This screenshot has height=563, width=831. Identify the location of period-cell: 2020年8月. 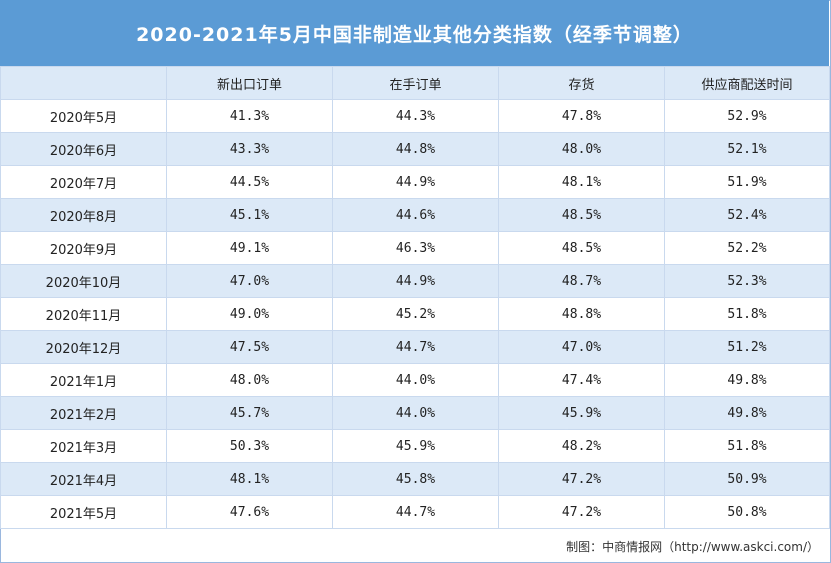
(83, 215).